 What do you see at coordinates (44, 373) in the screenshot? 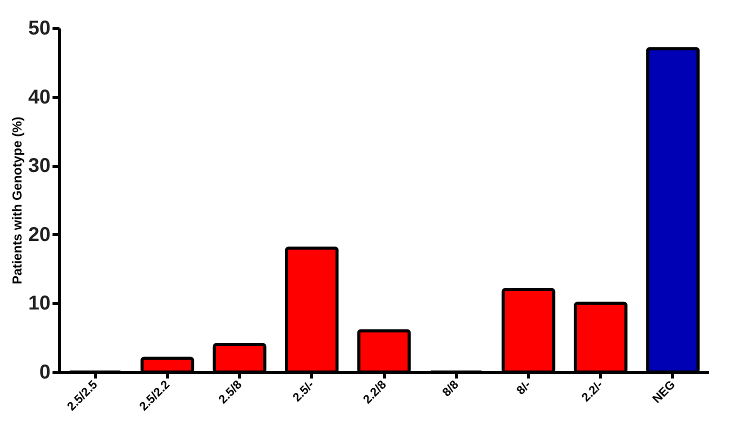
I see `y-tick-label: 0` at bounding box center [44, 373].